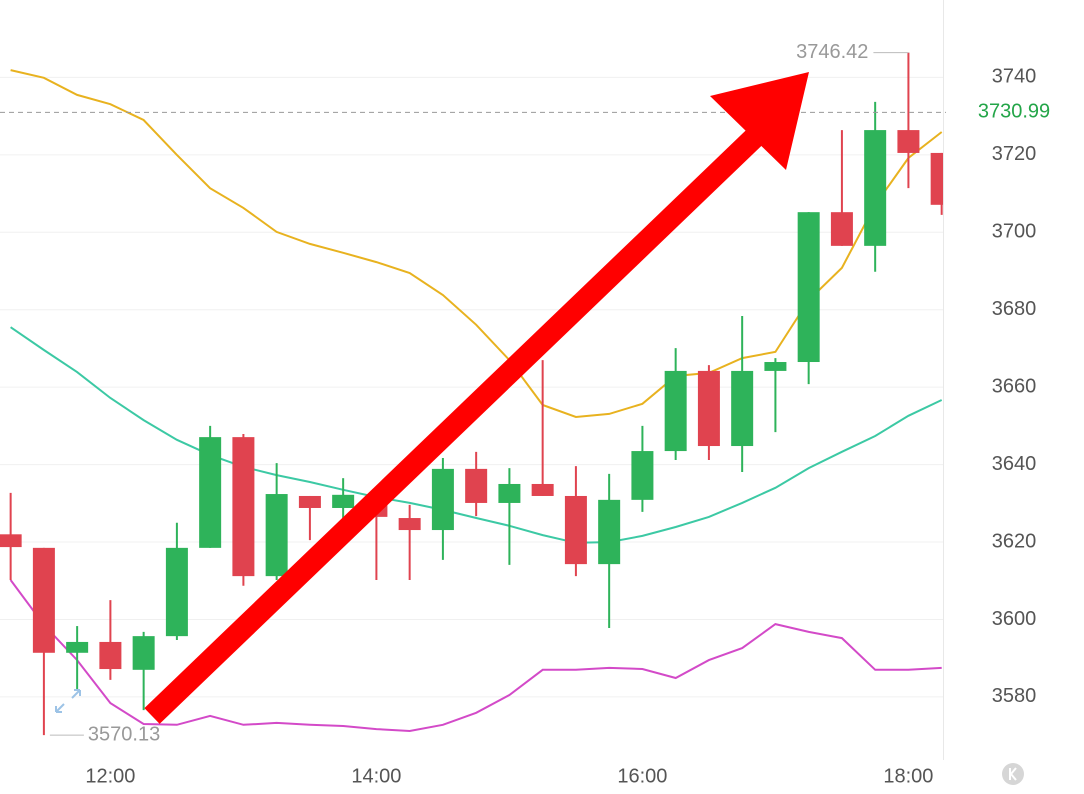 Image resolution: width=1084 pixels, height=794 pixels. Describe the element at coordinates (376, 776) in the screenshot. I see `x-tick-label: 14:00` at that location.